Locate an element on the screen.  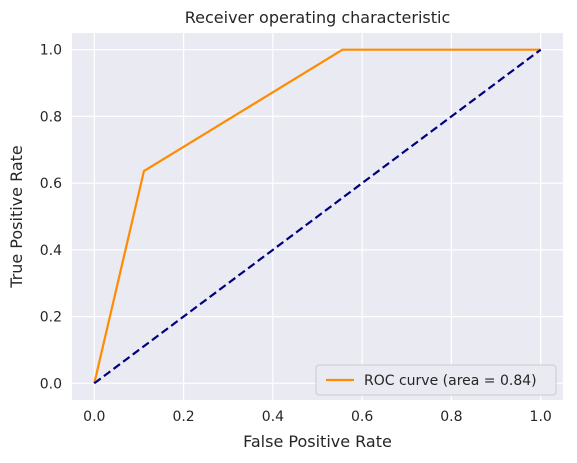
legend-entry-roc-curve: ROC curve (area = 0.84) is located at coordinates (450, 381).